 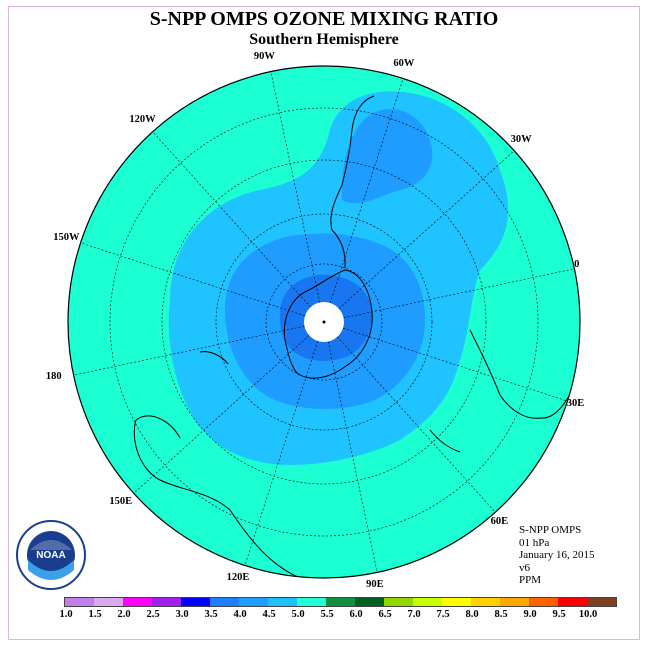 What do you see at coordinates (240, 614) in the screenshot?
I see `legend-tick-label: 4.0` at bounding box center [240, 614].